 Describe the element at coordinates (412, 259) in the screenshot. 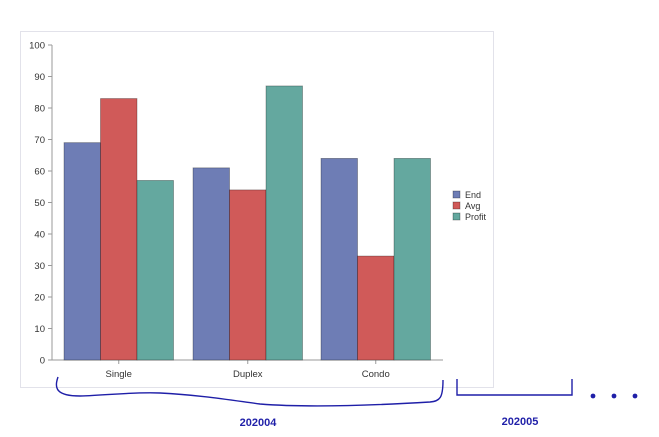

I see `bar-condo-profit` at that location.